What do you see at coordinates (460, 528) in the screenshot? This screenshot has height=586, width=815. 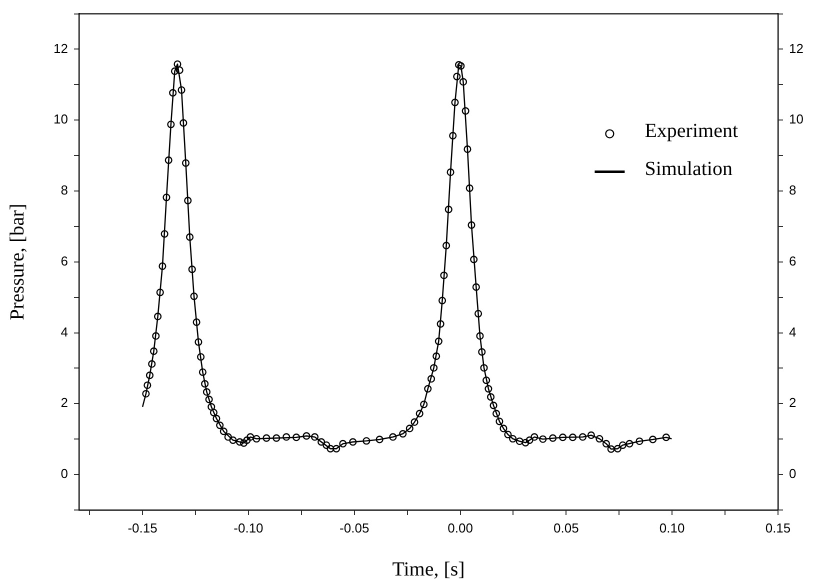 I see `x-tick-label: 0.00` at bounding box center [460, 528].